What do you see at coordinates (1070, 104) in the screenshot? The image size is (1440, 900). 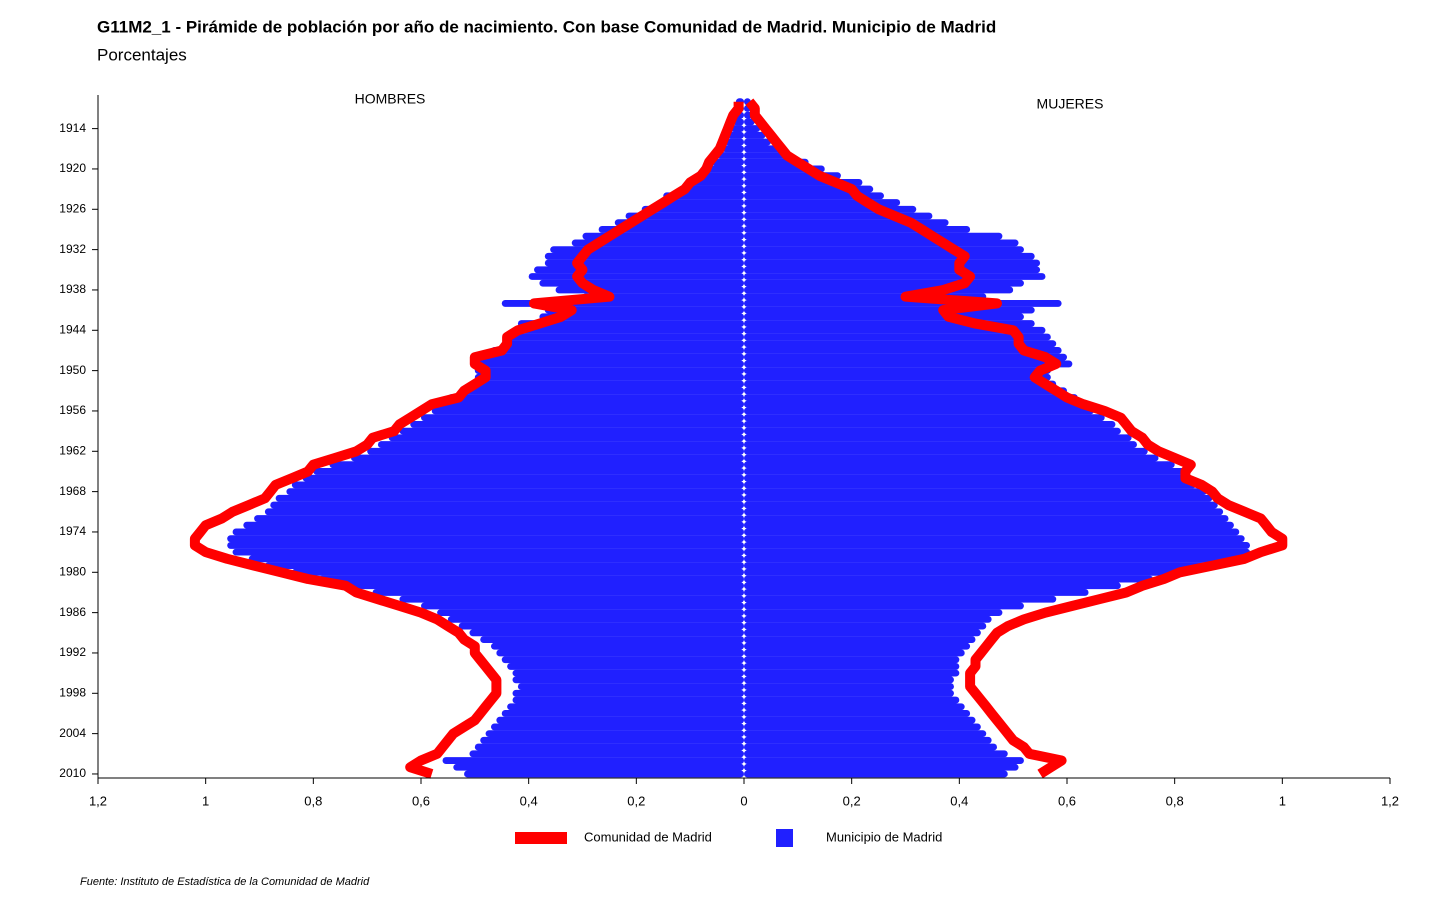 I see `right-label: MUJERES` at bounding box center [1070, 104].